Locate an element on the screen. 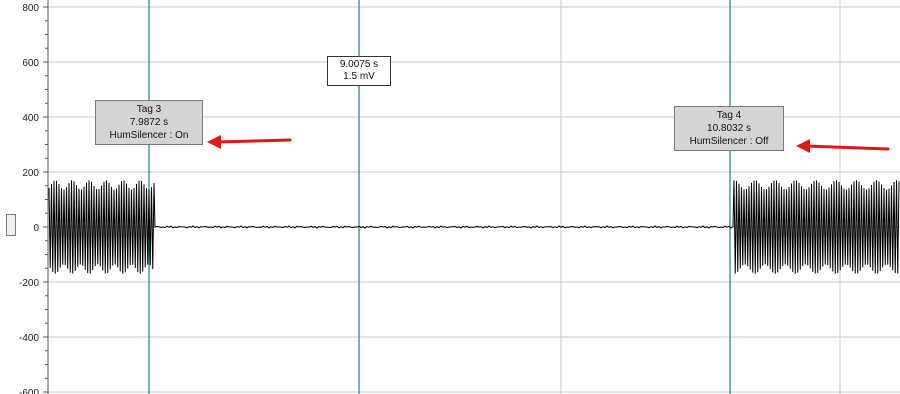 This screenshot has height=394, width=900. tag4-arrow is located at coordinates (843, 146).